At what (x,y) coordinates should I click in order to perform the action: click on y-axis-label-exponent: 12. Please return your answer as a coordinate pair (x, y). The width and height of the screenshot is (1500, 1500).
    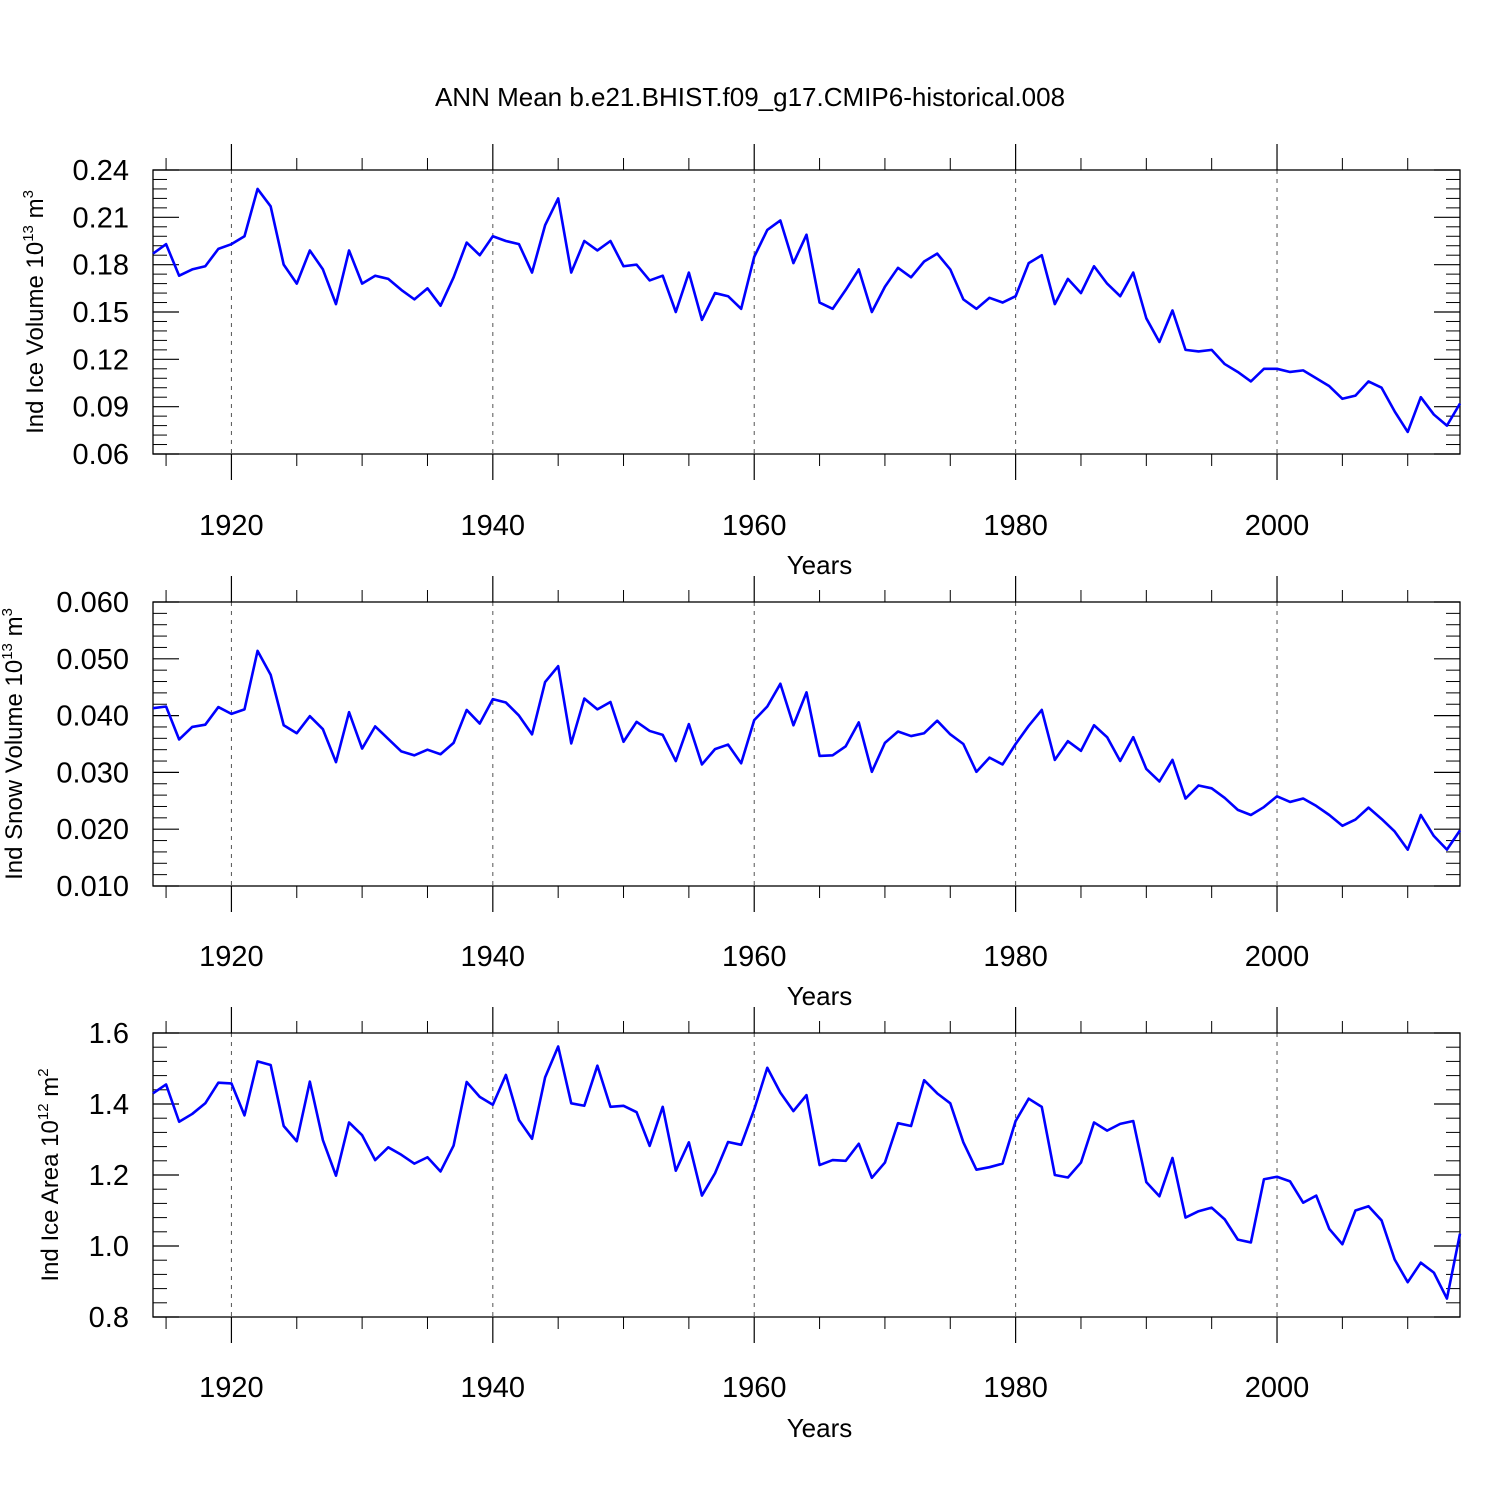
    Looking at the image, I should click on (43, 1111).